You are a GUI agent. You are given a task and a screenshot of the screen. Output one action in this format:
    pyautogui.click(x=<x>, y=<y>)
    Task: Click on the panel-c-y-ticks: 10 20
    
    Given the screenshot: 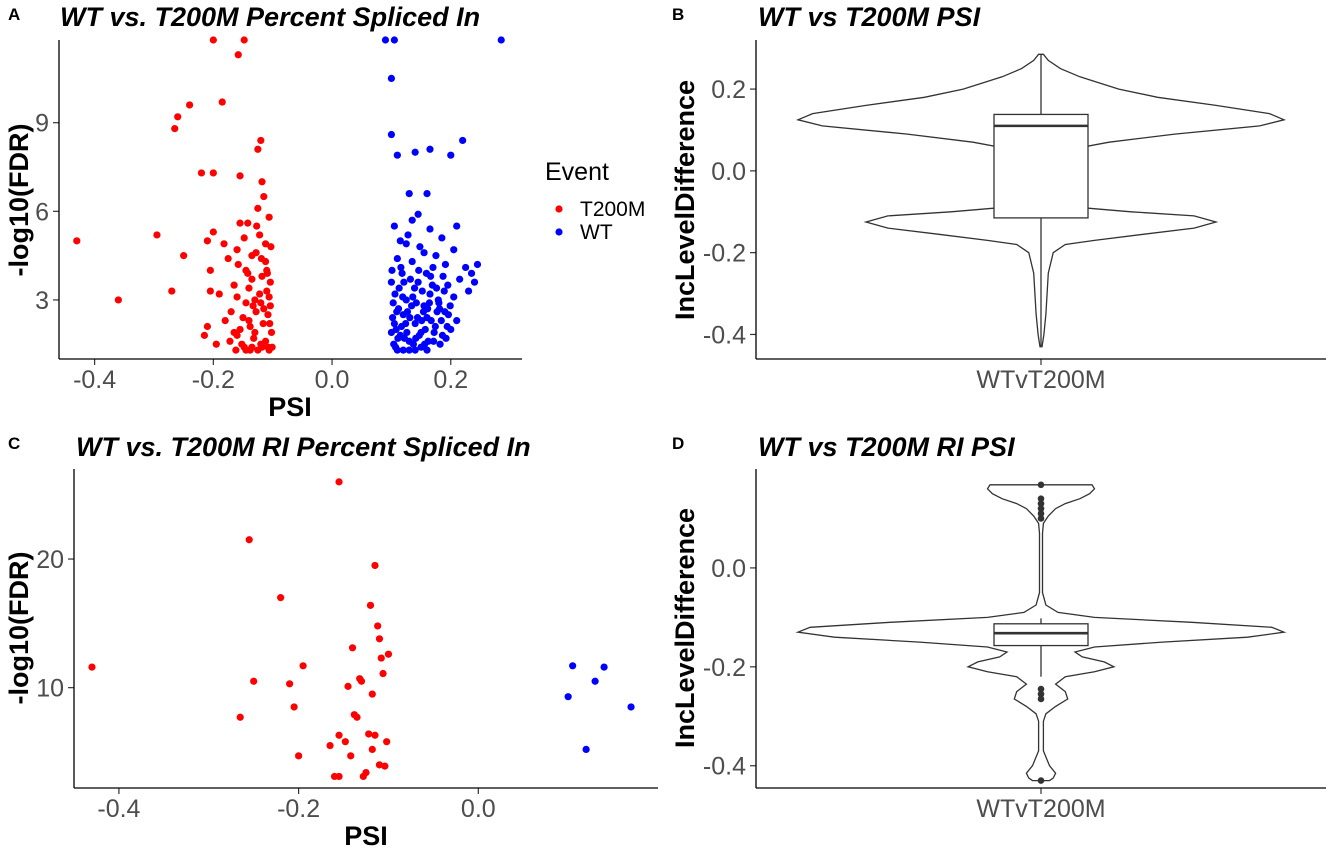 What is the action you would take?
    pyautogui.click(x=55, y=624)
    